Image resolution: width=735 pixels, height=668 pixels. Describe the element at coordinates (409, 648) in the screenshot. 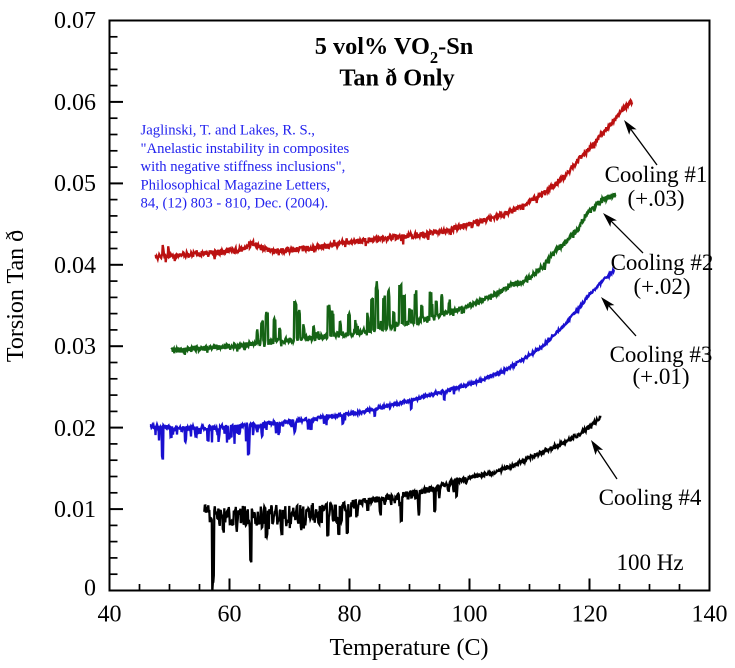

I see `svg-text: Temperature (C)` at that location.